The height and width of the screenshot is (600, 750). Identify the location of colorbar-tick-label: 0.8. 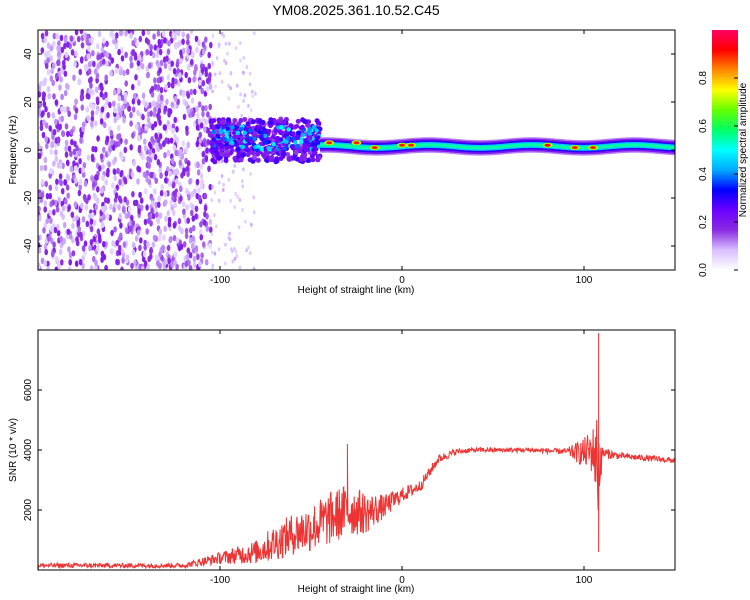
(703, 78).